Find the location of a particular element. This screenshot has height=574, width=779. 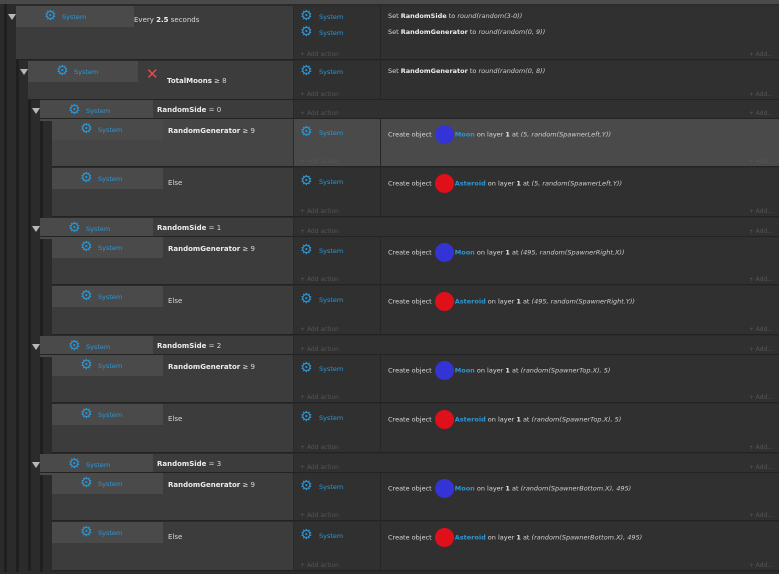

condition-post: = 3 is located at coordinates (214, 464).